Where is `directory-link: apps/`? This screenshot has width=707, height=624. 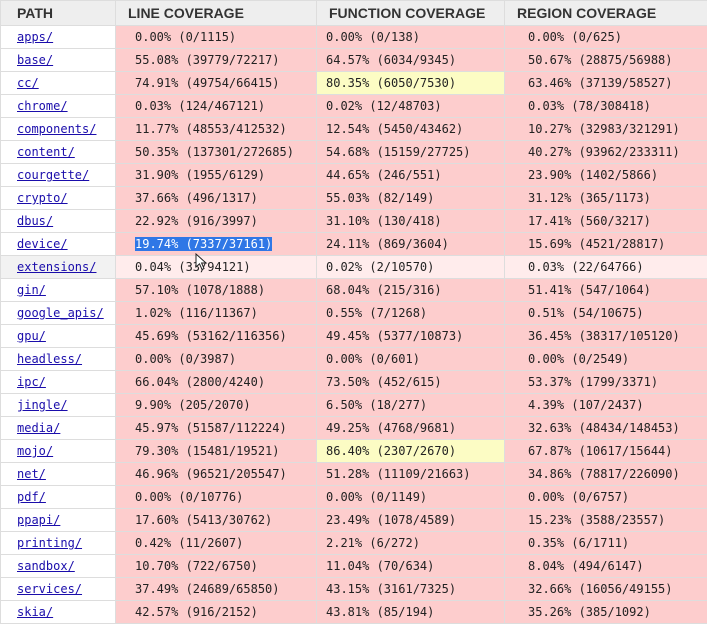 directory-link: apps/ is located at coordinates (35, 37).